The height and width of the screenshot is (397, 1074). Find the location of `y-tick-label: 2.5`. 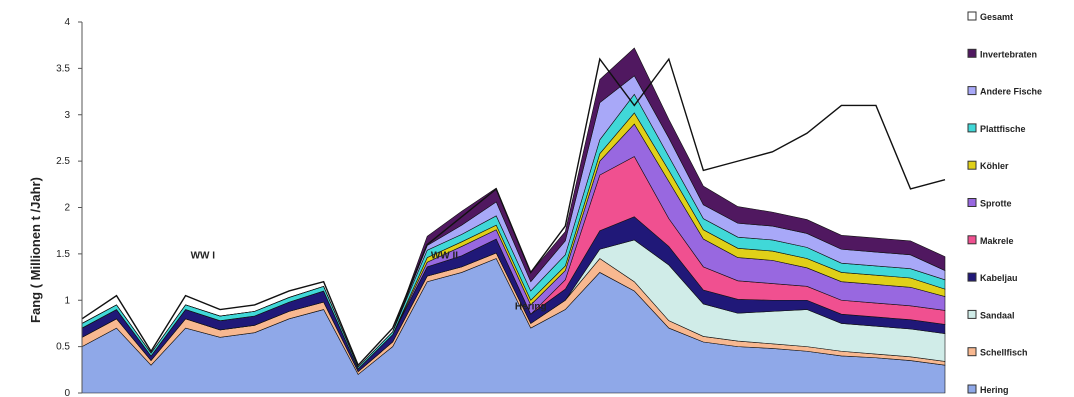

y-tick-label: 2.5 is located at coordinates (63, 161).